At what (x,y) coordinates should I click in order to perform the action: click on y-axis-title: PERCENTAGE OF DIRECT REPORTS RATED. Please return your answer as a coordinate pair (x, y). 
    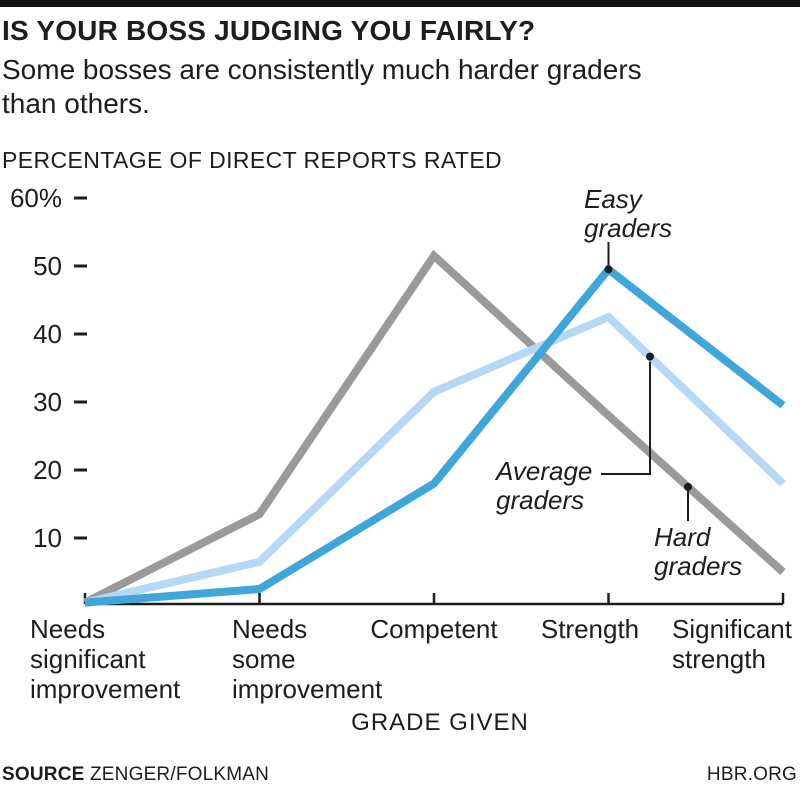
    Looking at the image, I should click on (252, 160).